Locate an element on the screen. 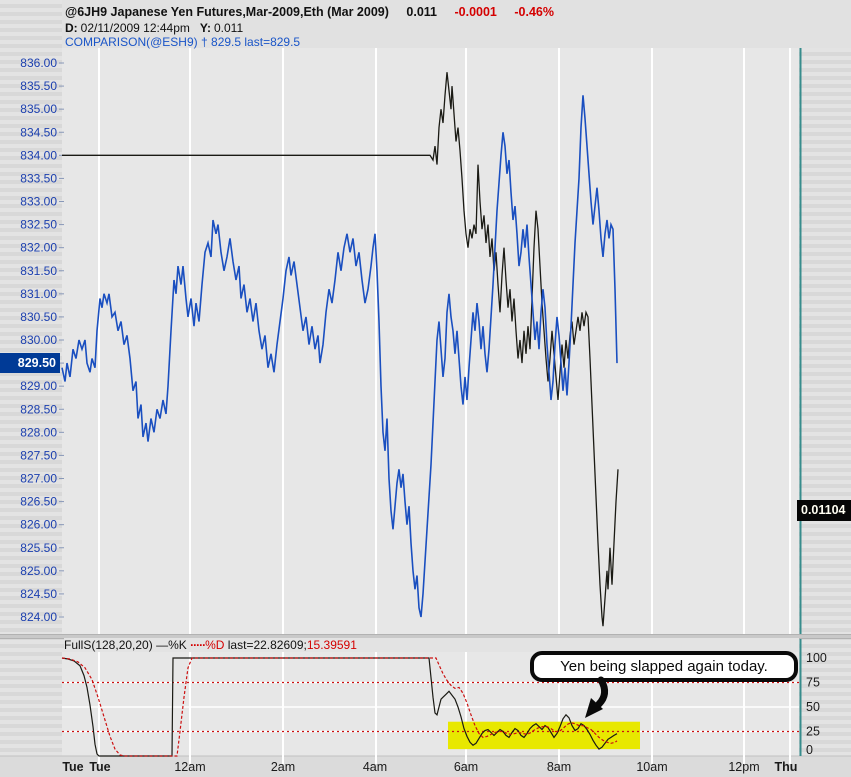 This screenshot has width=851, height=777. y-axis-label: 829.00 is located at coordinates (38, 386).